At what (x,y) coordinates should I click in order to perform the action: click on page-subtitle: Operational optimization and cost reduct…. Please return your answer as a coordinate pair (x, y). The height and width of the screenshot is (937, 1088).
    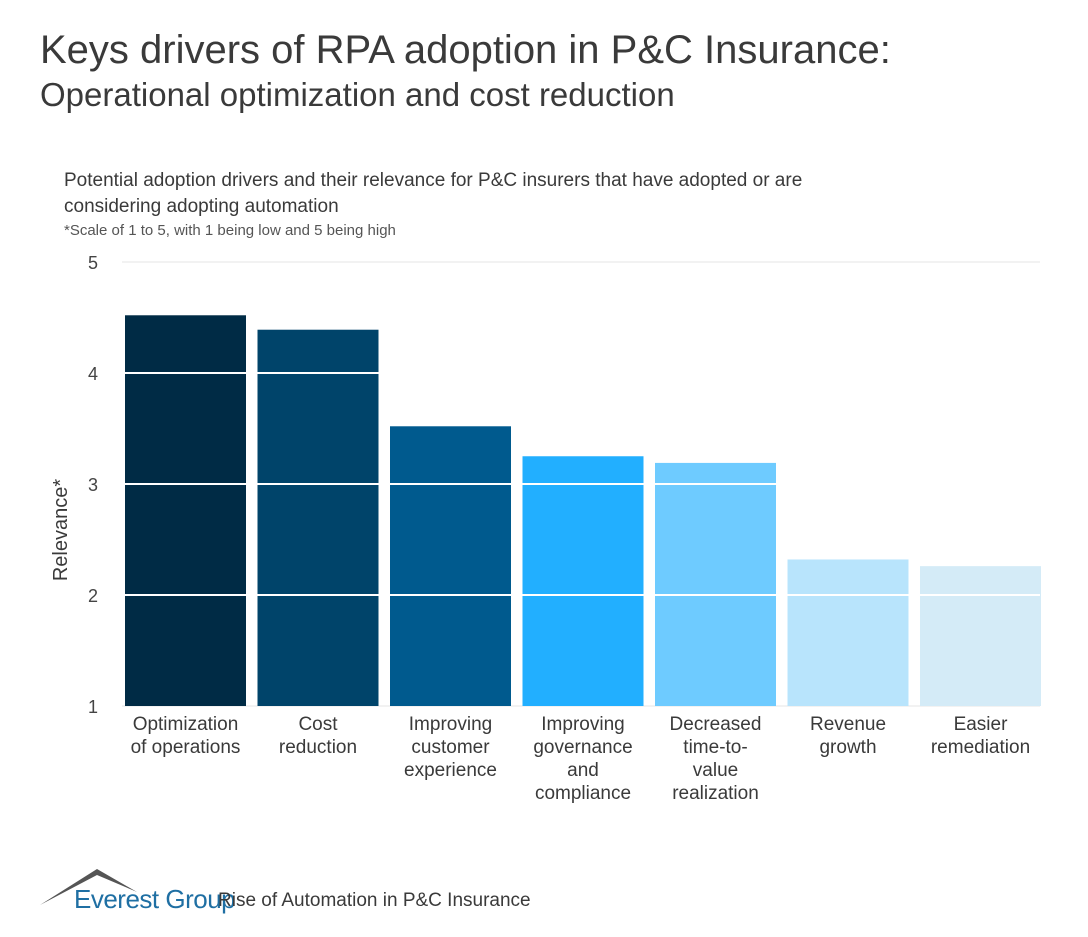
    Looking at the image, I should click on (357, 94).